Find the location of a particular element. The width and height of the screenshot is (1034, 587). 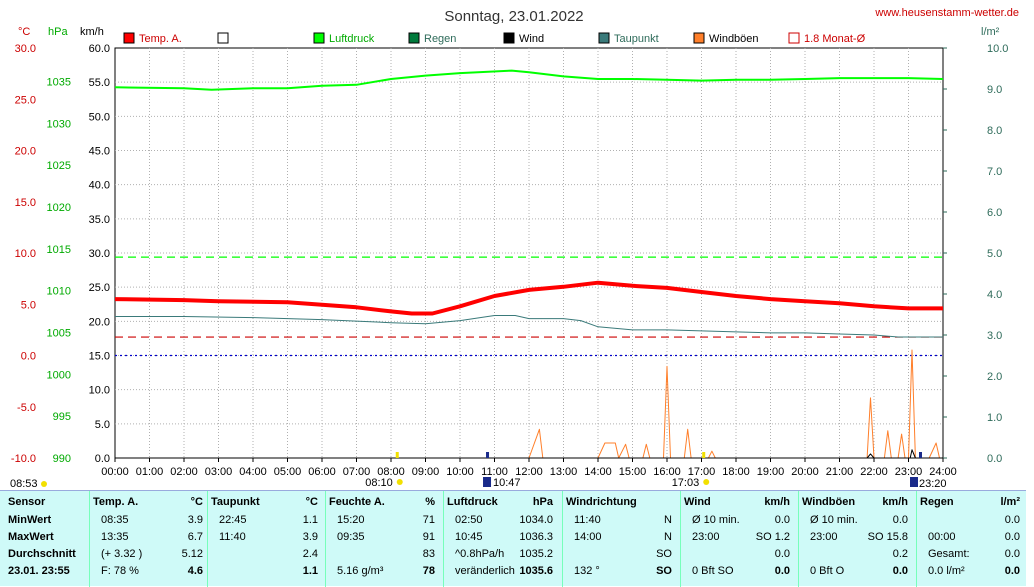

stats-cell-label: 23:00 is located at coordinates (706, 537).